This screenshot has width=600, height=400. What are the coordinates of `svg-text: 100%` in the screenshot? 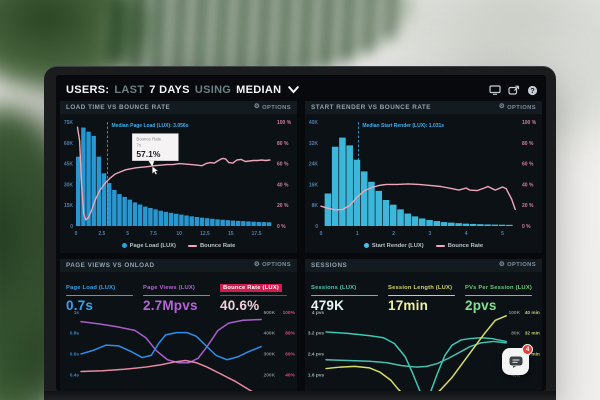 It's located at (289, 313).